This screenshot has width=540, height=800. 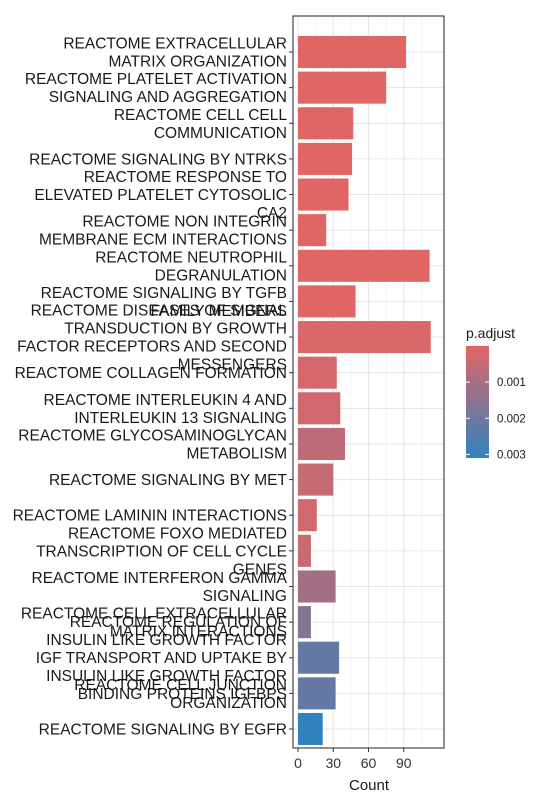 I want to click on color-legend: p.adjust 0.001 0.002 0.003, so click(x=496, y=393).